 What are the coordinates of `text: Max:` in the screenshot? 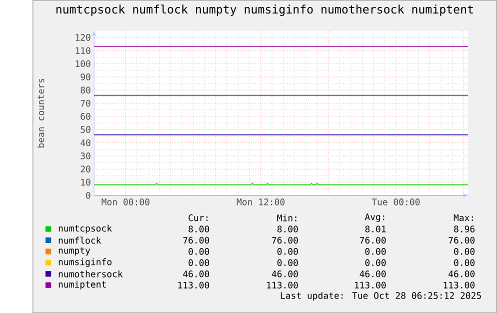 It's located at (463, 218).